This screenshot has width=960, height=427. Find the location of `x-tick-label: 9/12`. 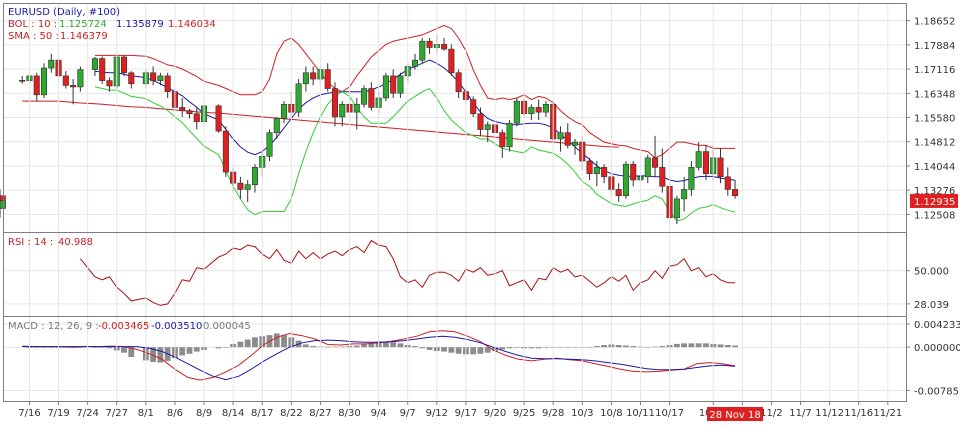

x-tick-label: 9/12 is located at coordinates (437, 413).